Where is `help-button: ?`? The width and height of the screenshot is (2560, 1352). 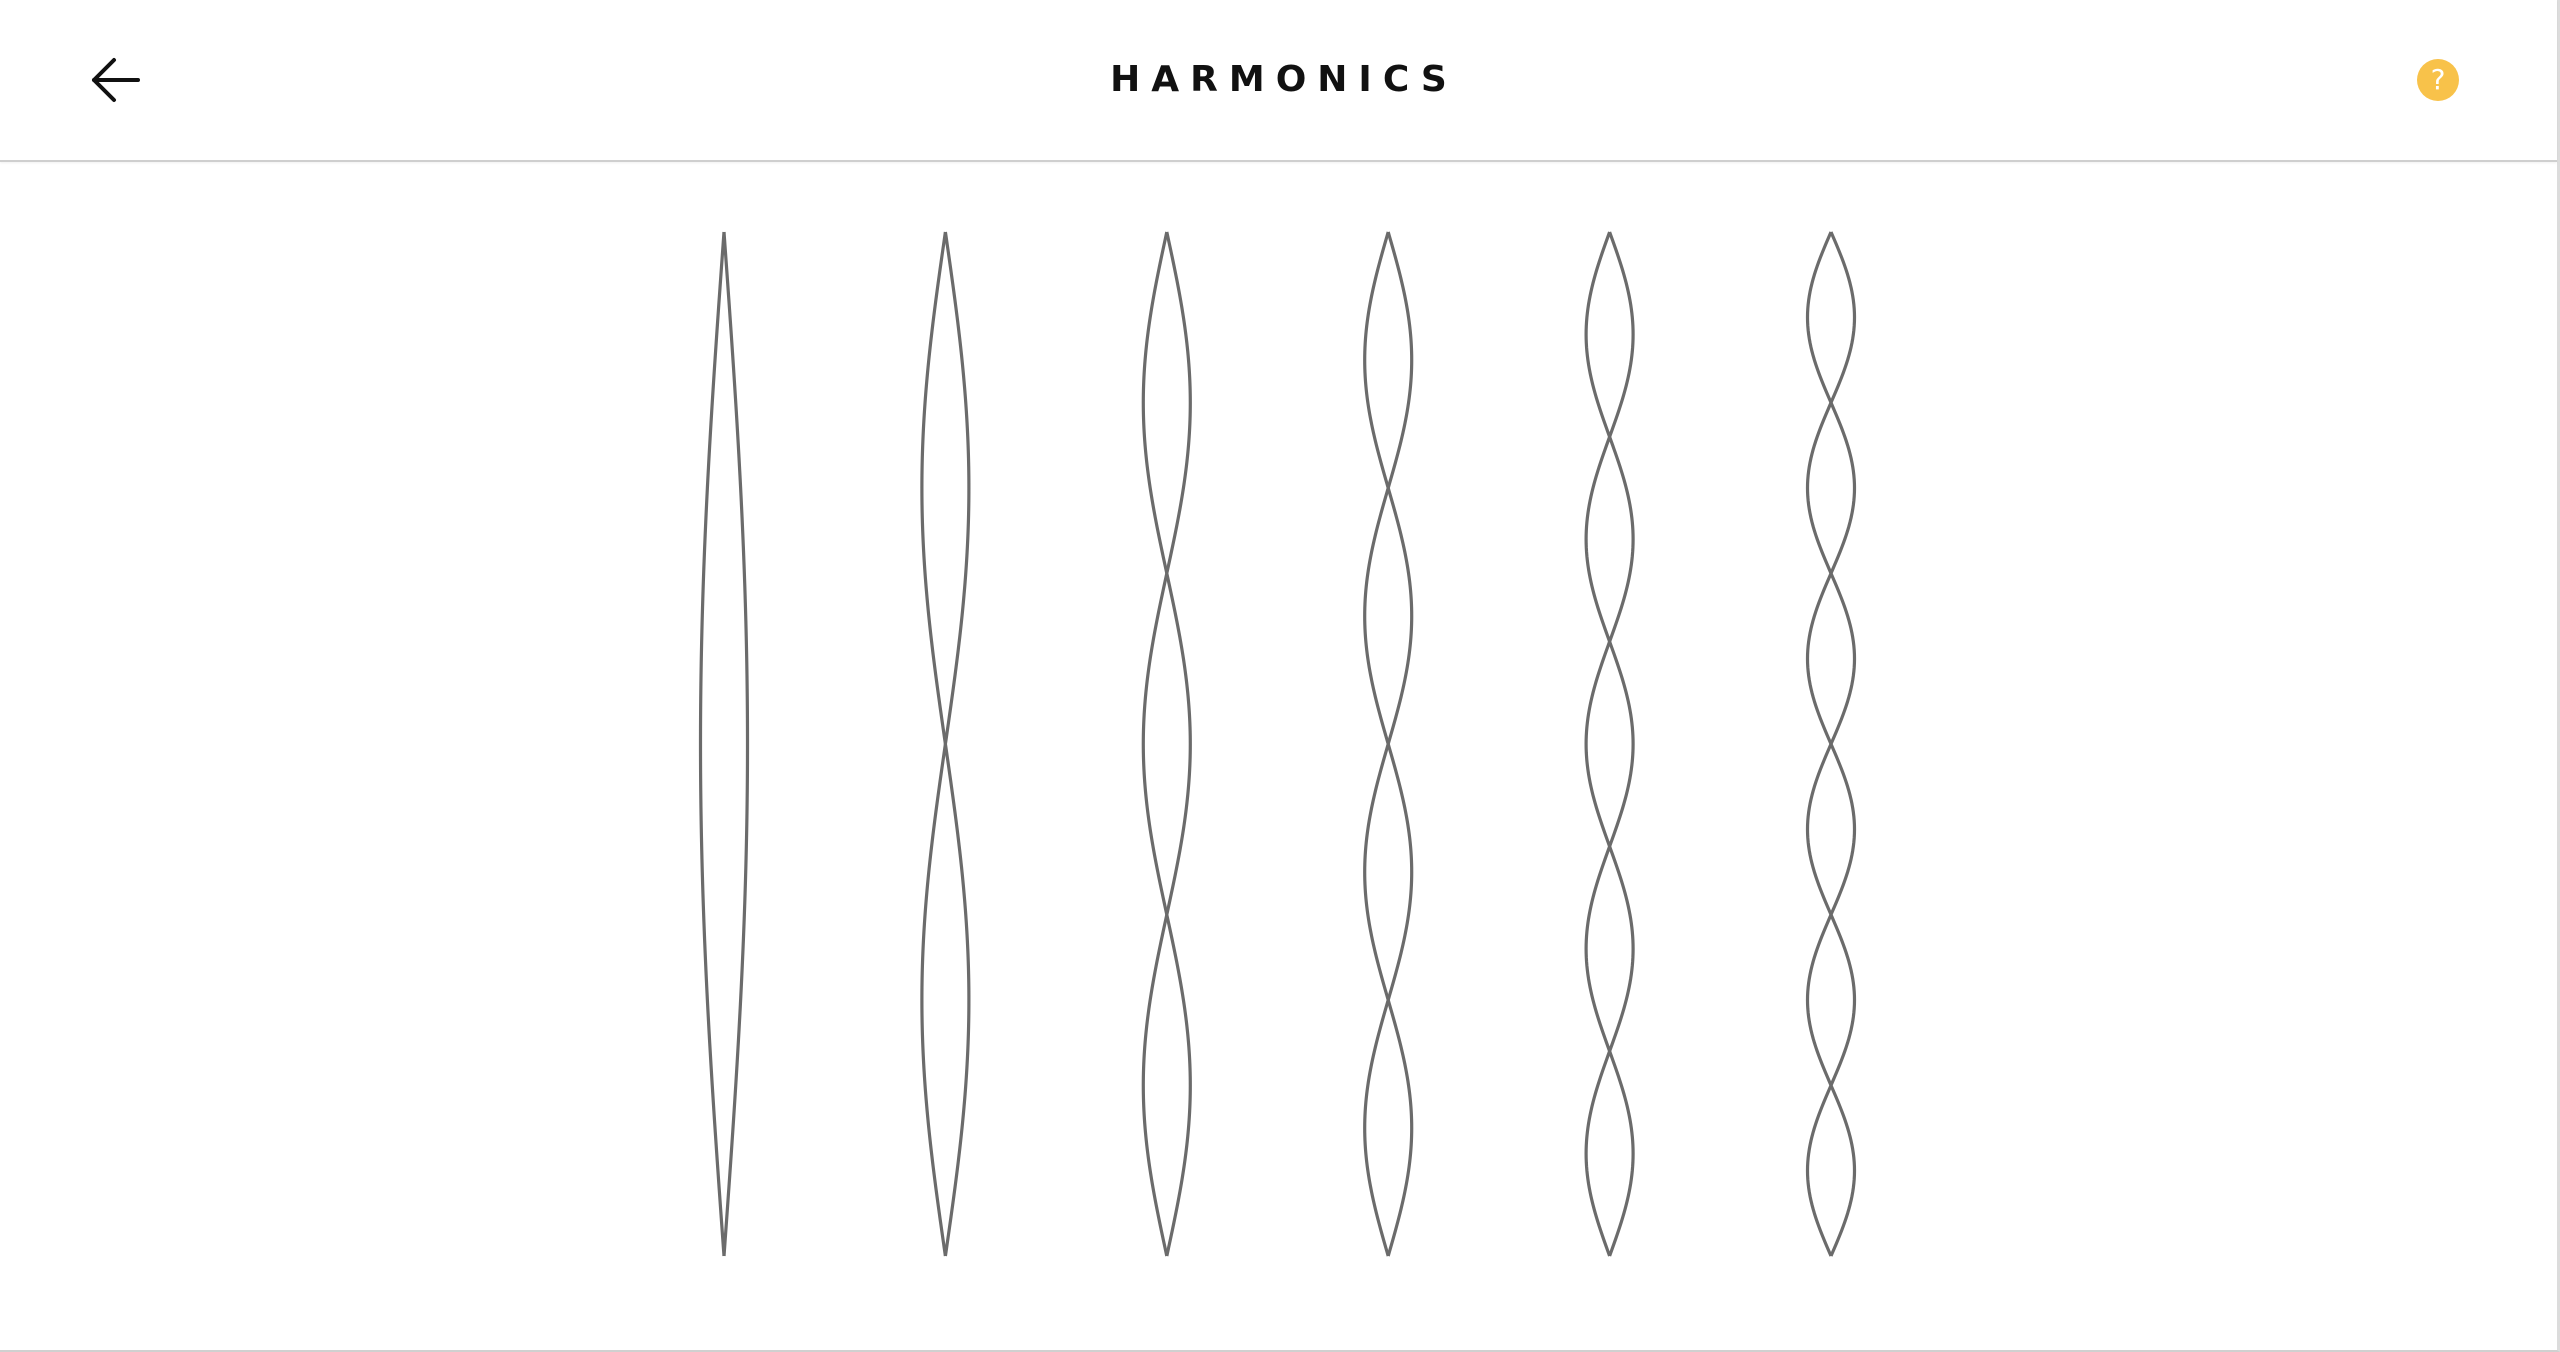 help-button: ? is located at coordinates (2438, 80).